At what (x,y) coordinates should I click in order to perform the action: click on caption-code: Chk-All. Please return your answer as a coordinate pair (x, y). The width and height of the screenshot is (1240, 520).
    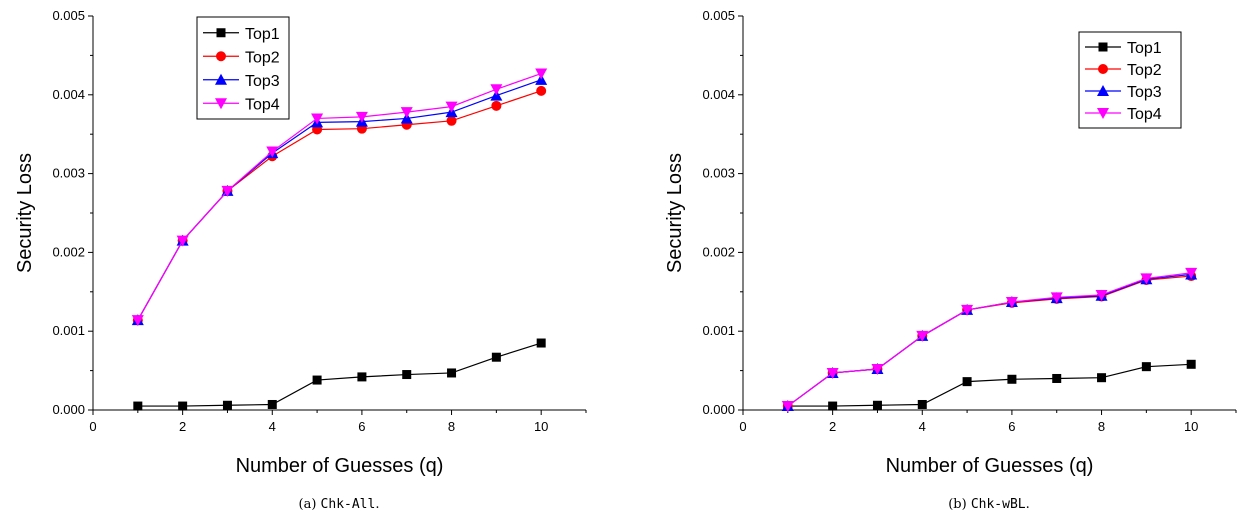
    Looking at the image, I should click on (348, 504).